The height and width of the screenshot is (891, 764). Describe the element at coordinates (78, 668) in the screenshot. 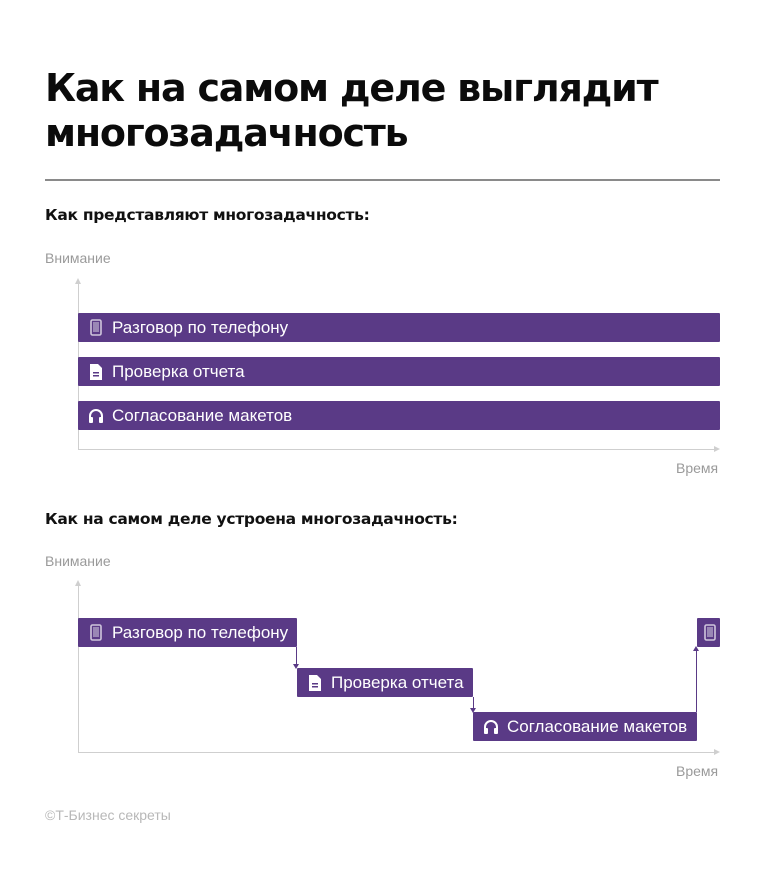

I see `section2-y-axis` at that location.